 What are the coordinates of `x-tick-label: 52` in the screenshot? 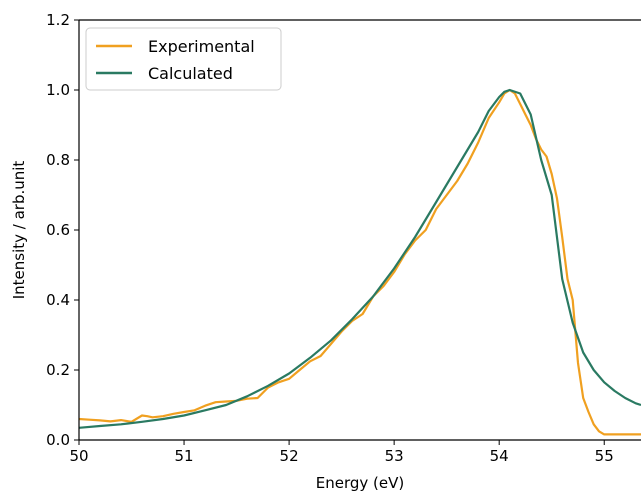 It's located at (289, 456).